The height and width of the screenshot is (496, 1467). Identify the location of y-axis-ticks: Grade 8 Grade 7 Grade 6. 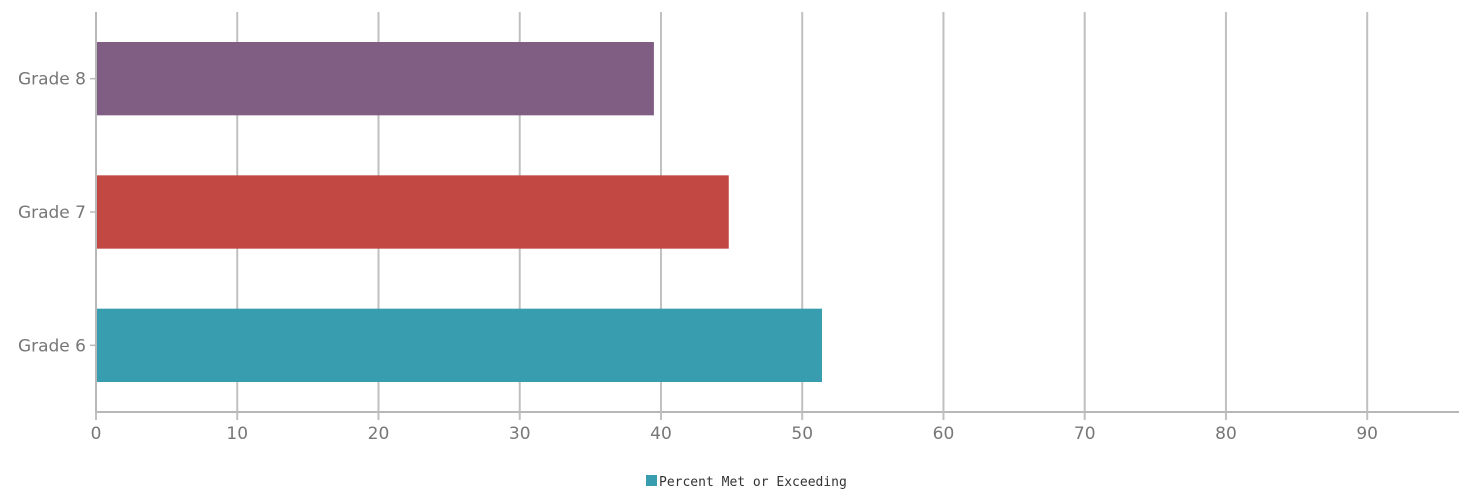
(57, 213).